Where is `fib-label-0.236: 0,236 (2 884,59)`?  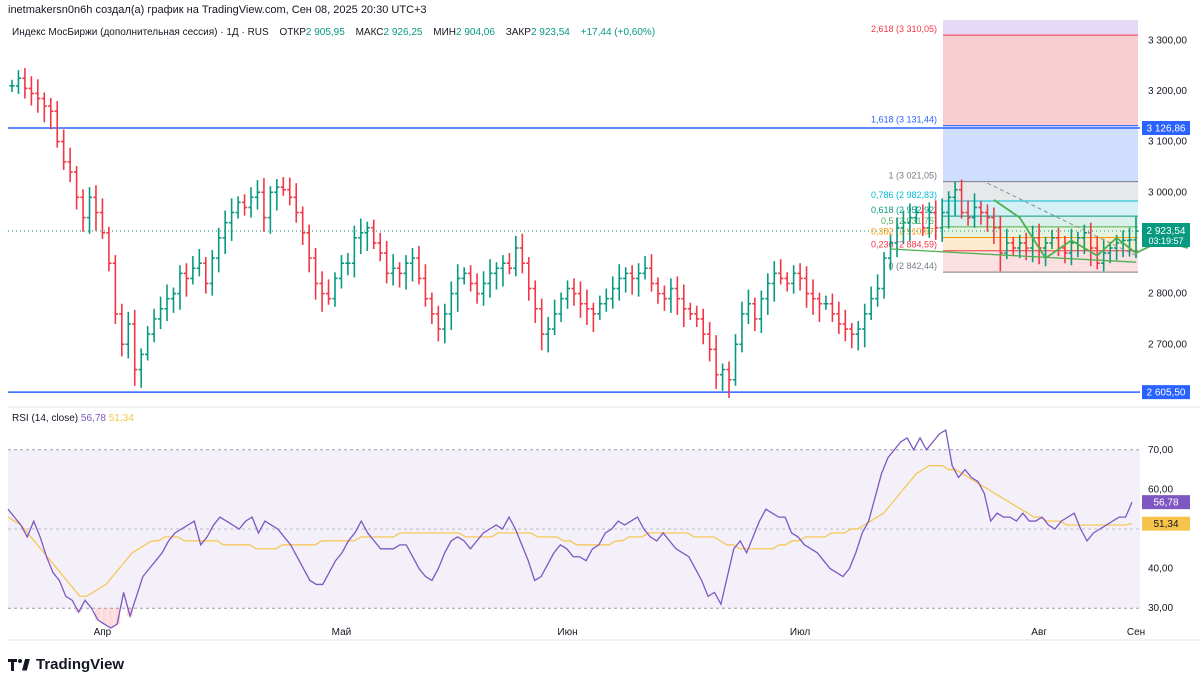
fib-label-0.236: 0,236 (2 884,59) is located at coordinates (904, 245).